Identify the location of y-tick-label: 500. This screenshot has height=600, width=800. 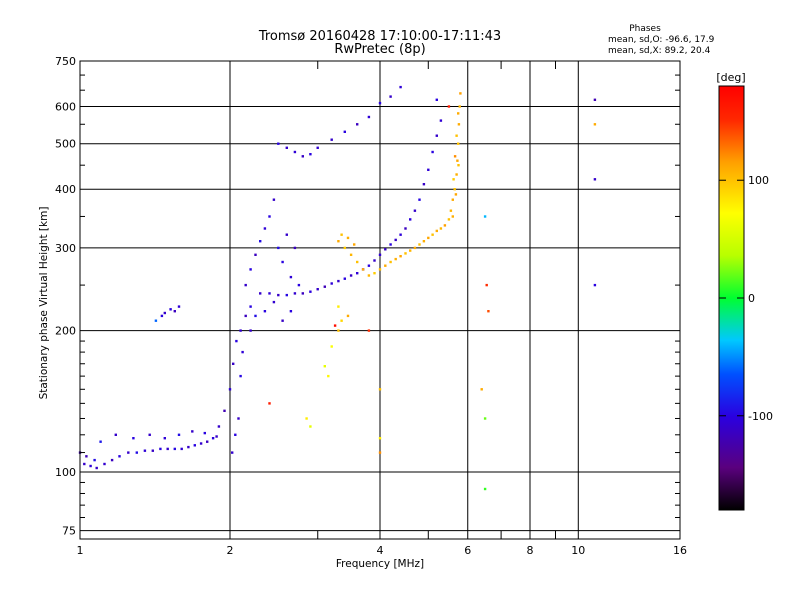
(65, 144).